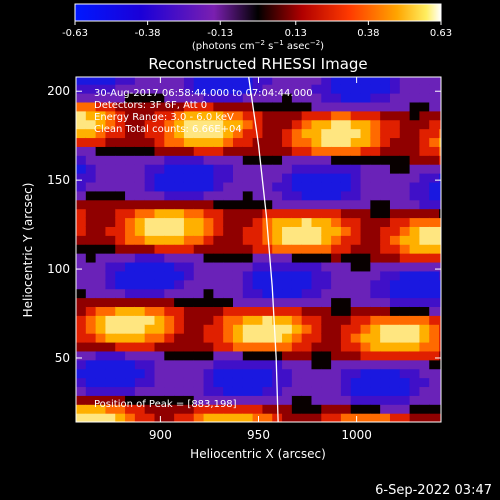  What do you see at coordinates (296, 33) in the screenshot?
I see `colorbar-tick-label: 0.13` at bounding box center [296, 33].